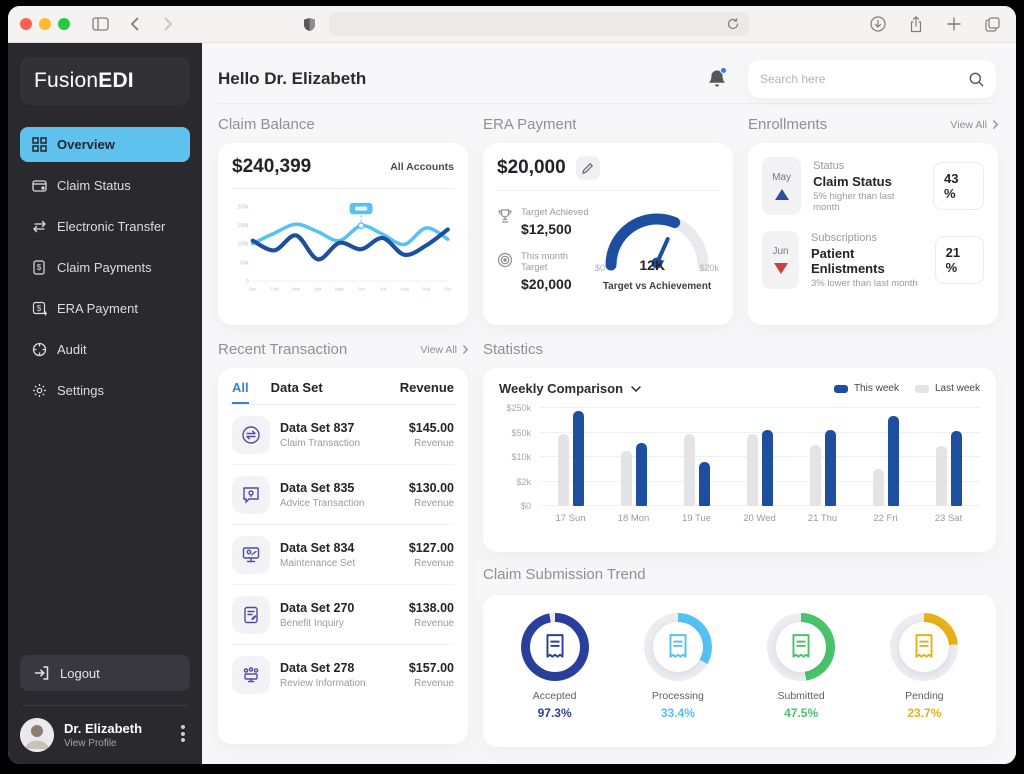 The height and width of the screenshot is (774, 1024). Describe the element at coordinates (992, 24) in the screenshot. I see `tab-overview-icon` at that location.